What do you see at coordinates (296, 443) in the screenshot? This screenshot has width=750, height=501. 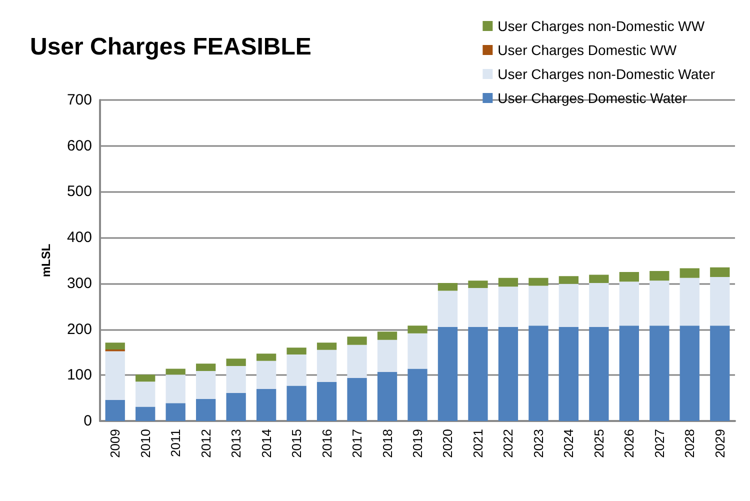 I see `x-tick-label: 2015` at bounding box center [296, 443].